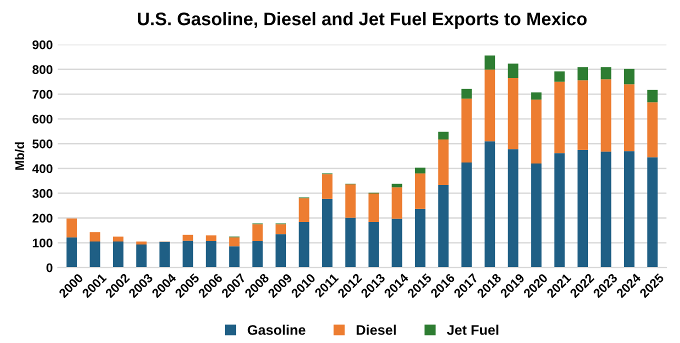  Describe the element at coordinates (376, 329) in the screenshot. I see `legend-label: Diesel` at that location.